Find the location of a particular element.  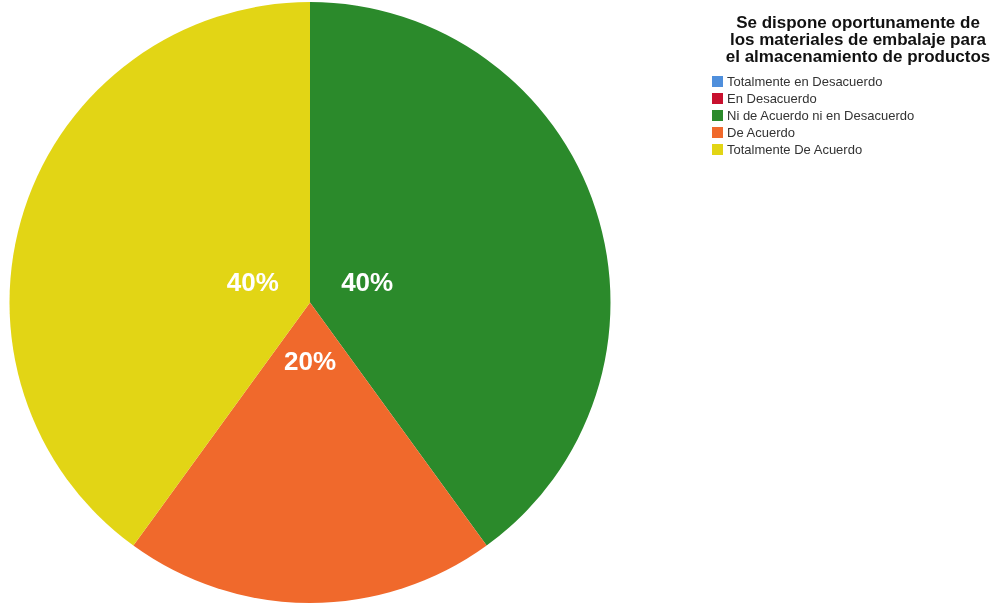

legend-label: Ni de Acuerdo ni en Desacuerdo is located at coordinates (821, 115).